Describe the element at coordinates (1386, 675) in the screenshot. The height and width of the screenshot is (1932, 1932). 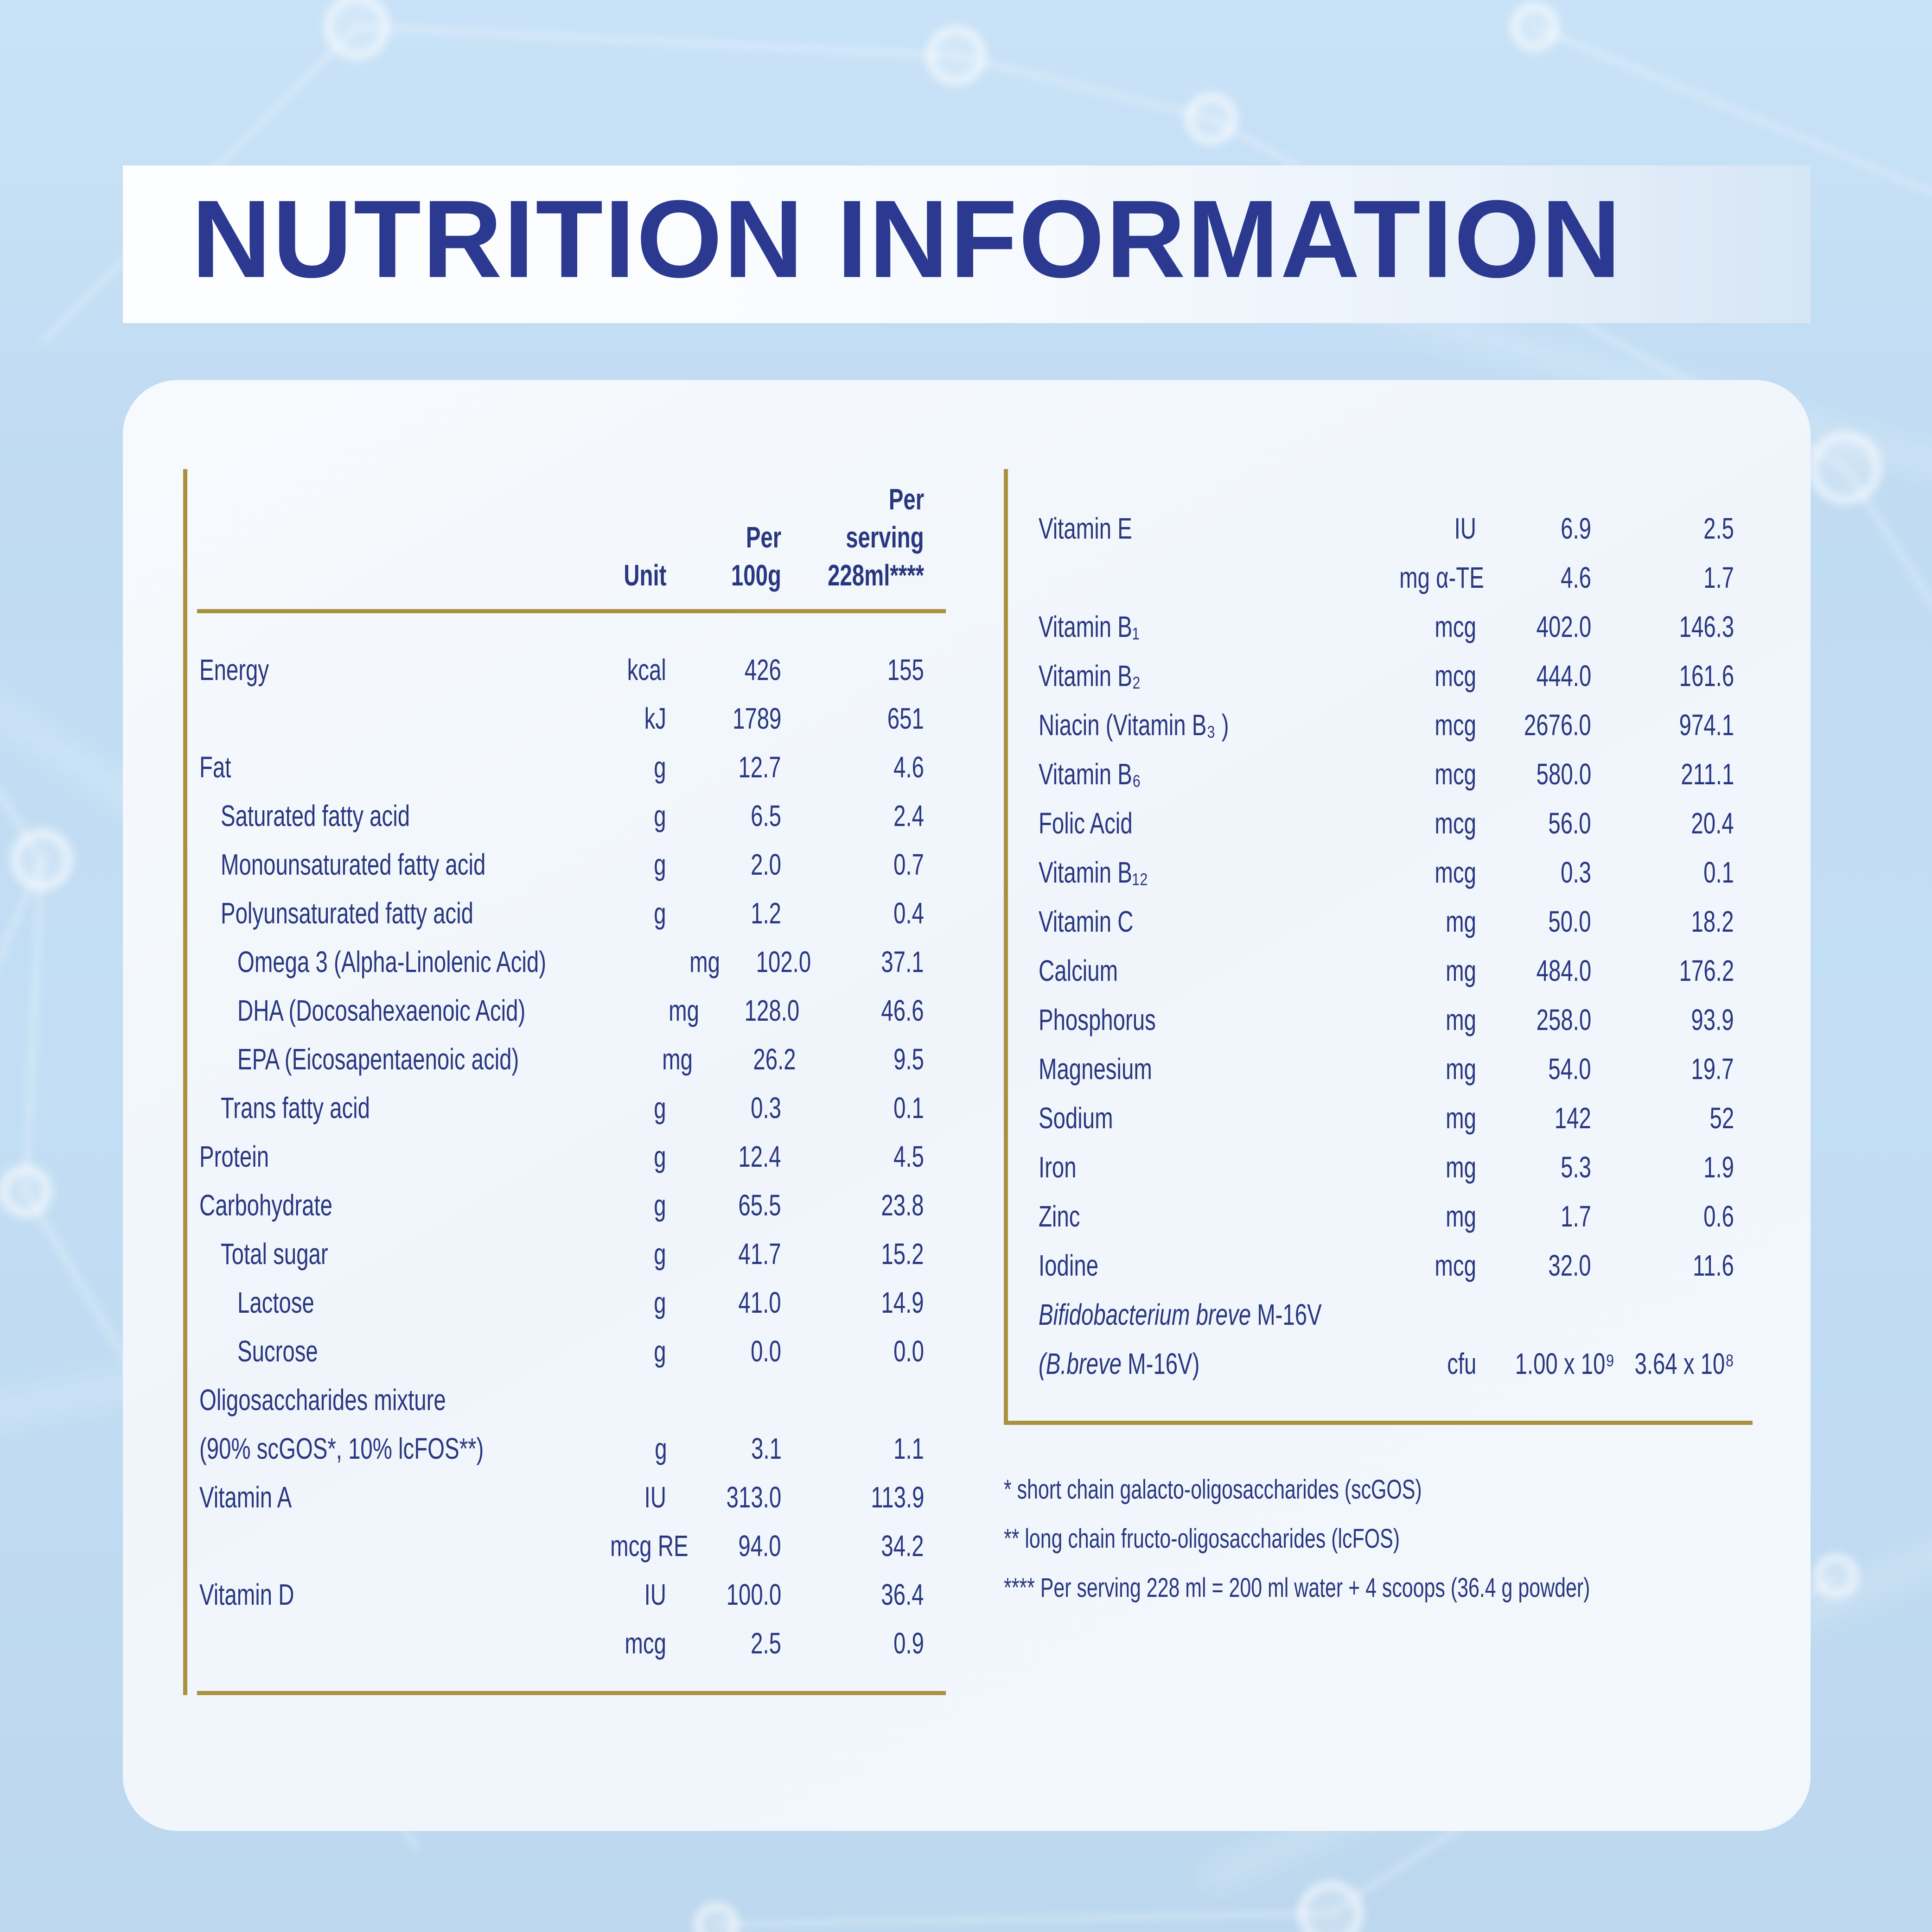
I see `table-row: Vitamin B₂ mcg 444.0 161.6` at that location.